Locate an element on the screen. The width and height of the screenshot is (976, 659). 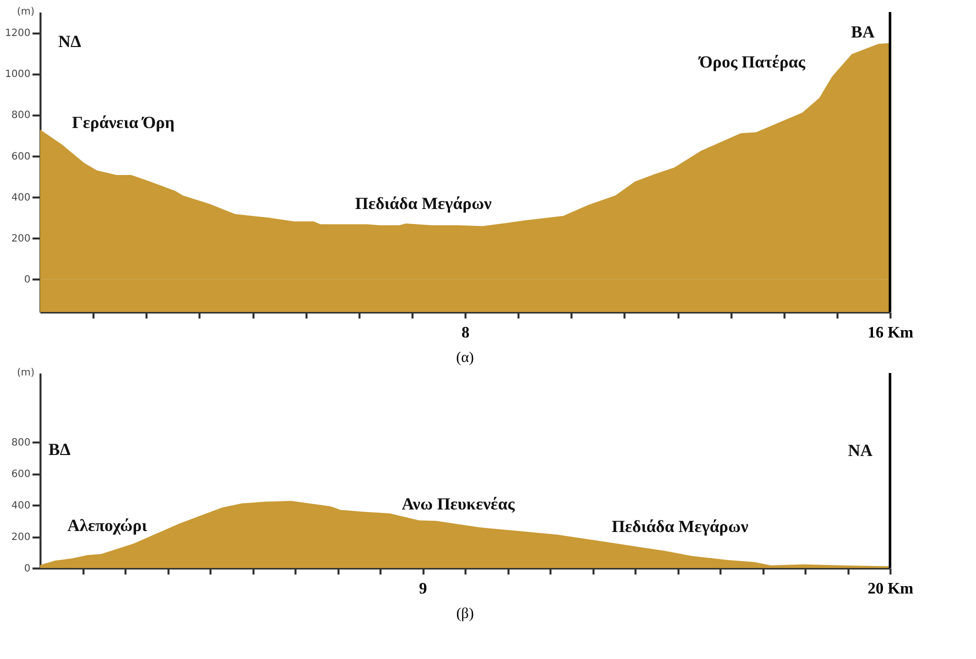
y-tick-label: 1200 is located at coordinates (17, 34).